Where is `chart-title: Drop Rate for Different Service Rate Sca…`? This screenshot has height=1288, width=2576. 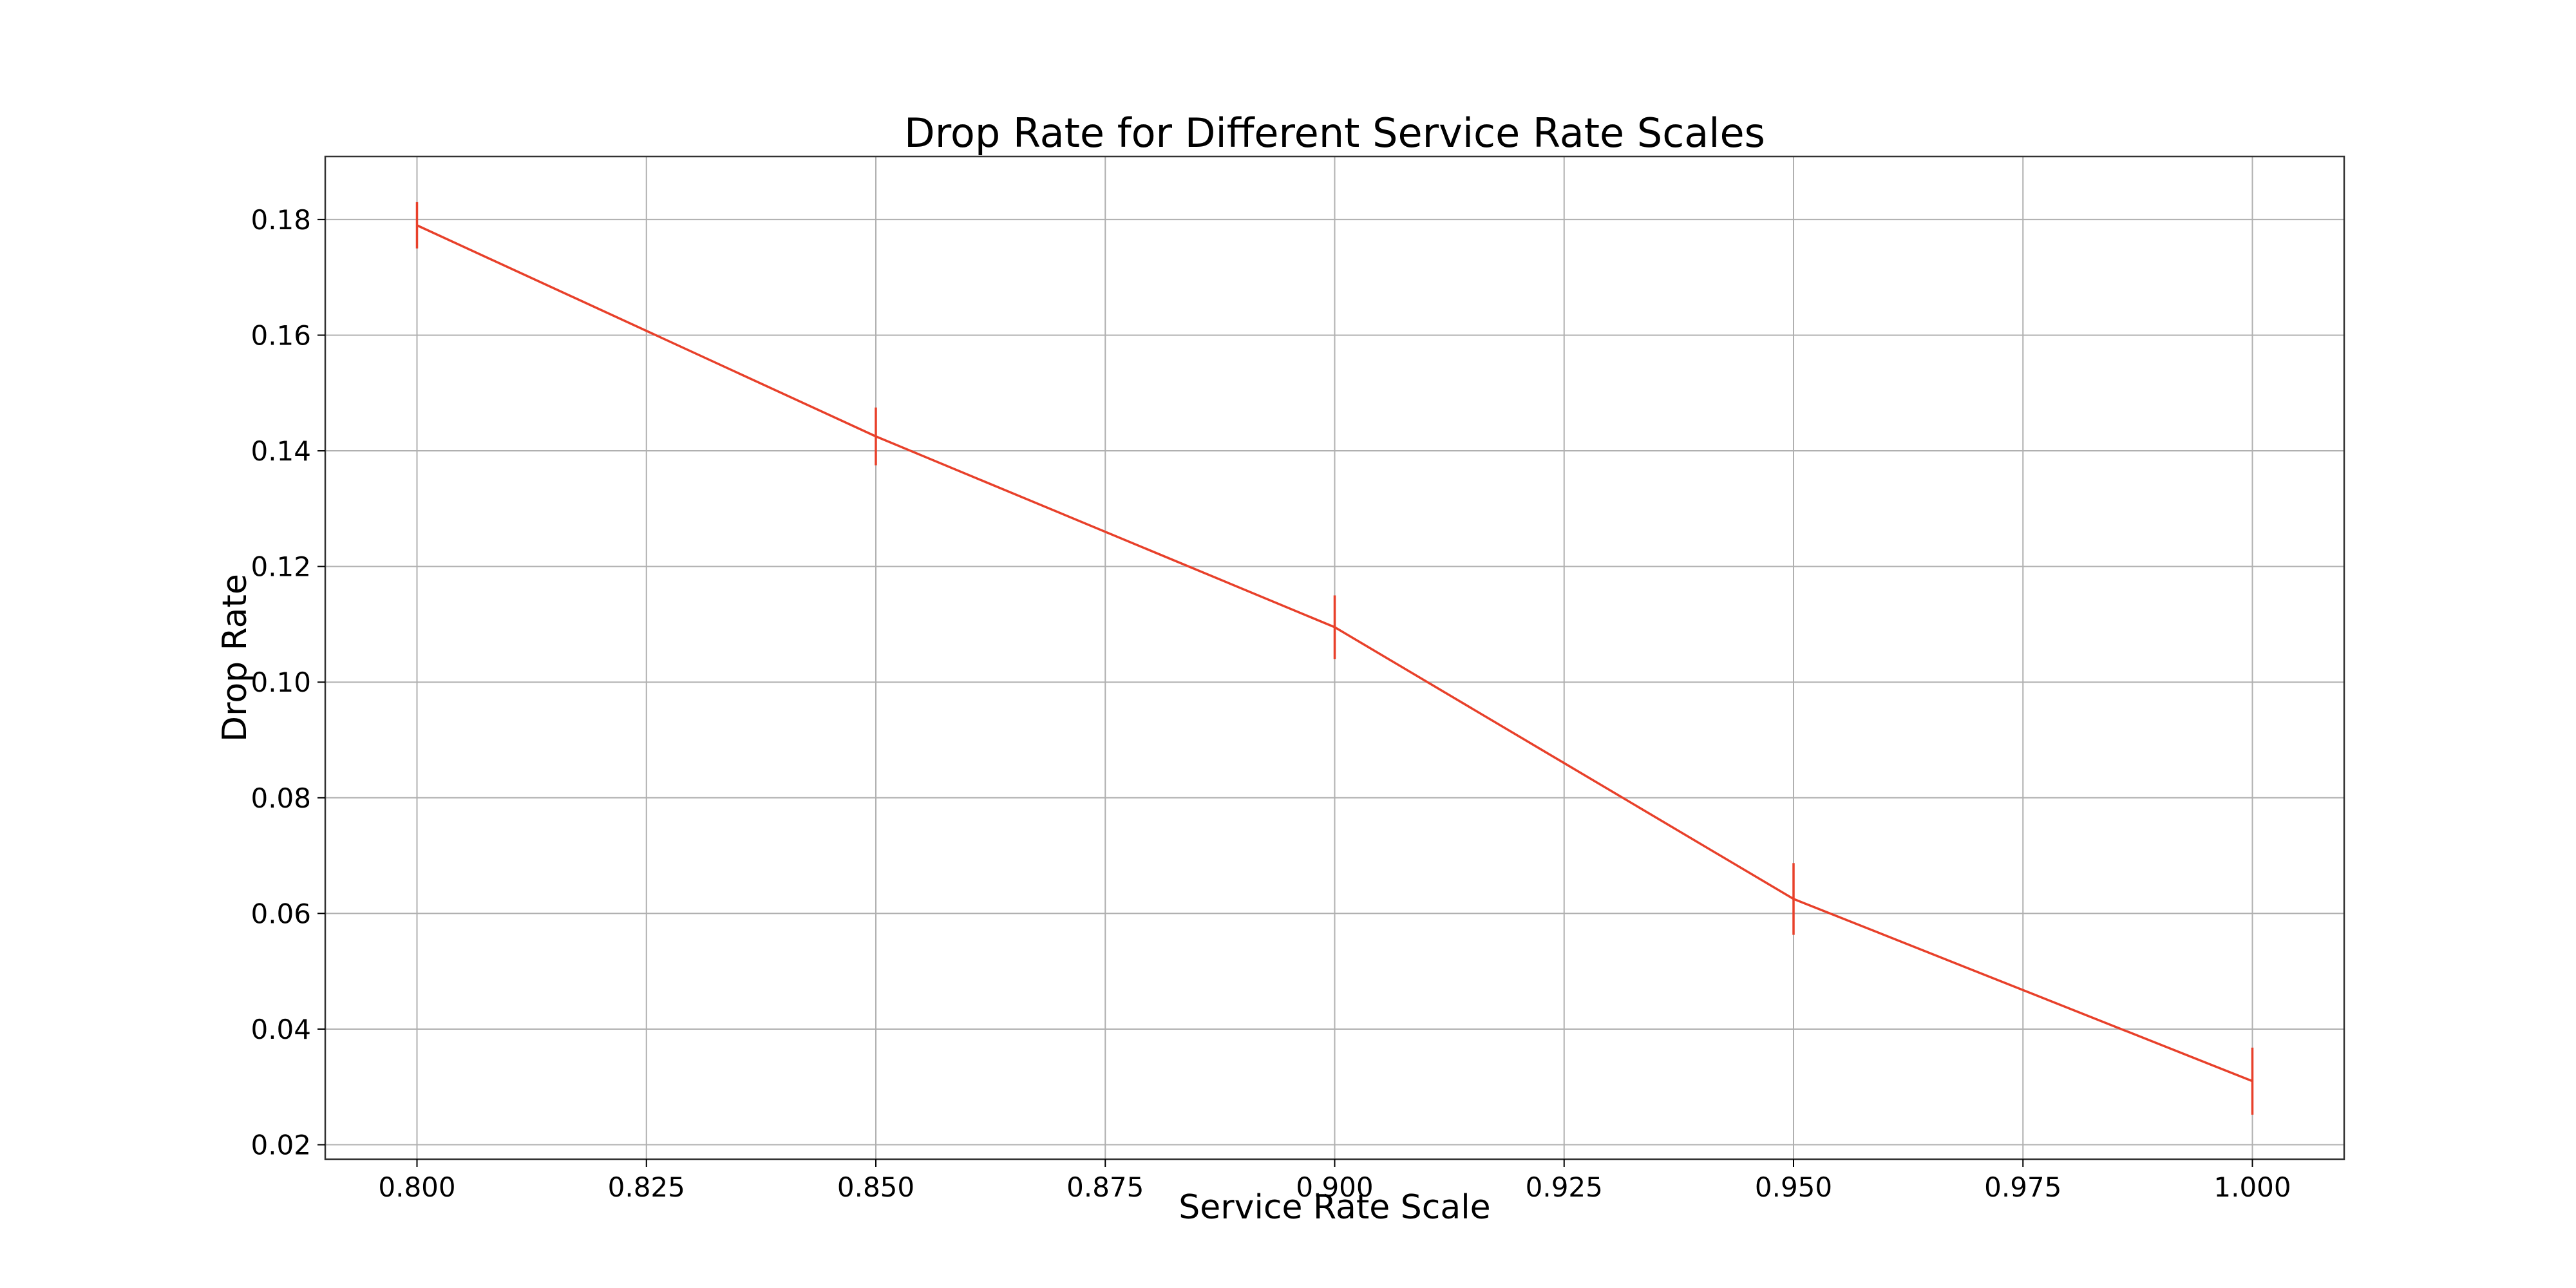
chart-title: Drop Rate for Different Service Rate Sca… is located at coordinates (1335, 132).